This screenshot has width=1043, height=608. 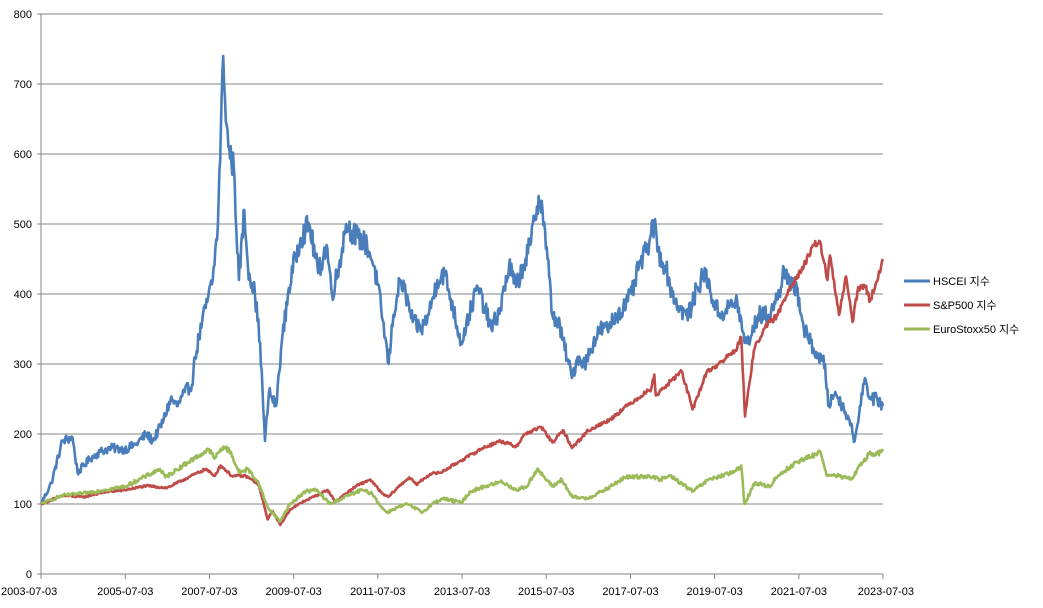 I want to click on legend: HSCEI 지수 S&P500 지수 EuroStoxx50 지수, so click(x=961, y=305).